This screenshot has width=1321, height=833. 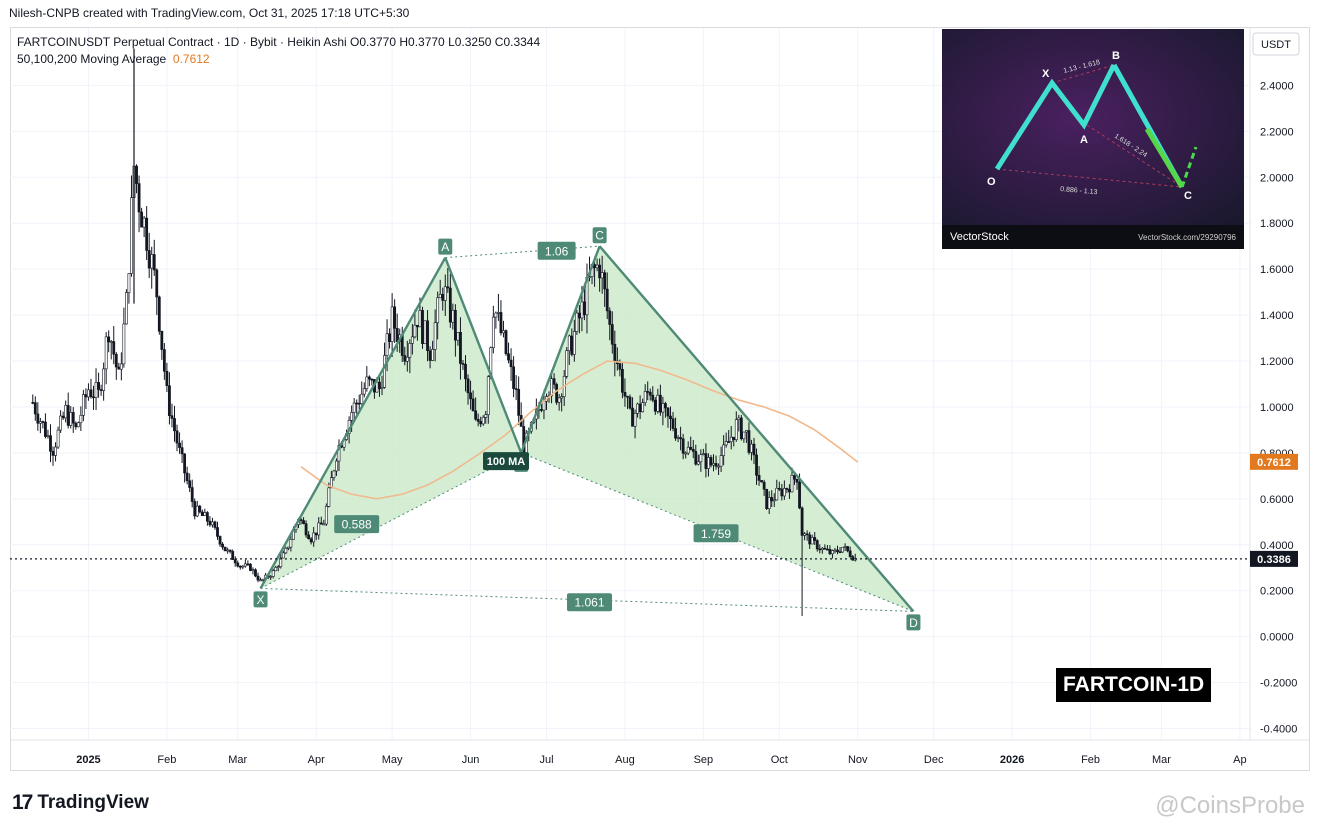 What do you see at coordinates (1277, 408) in the screenshot?
I see `y-tick-label: 1.0000` at bounding box center [1277, 408].